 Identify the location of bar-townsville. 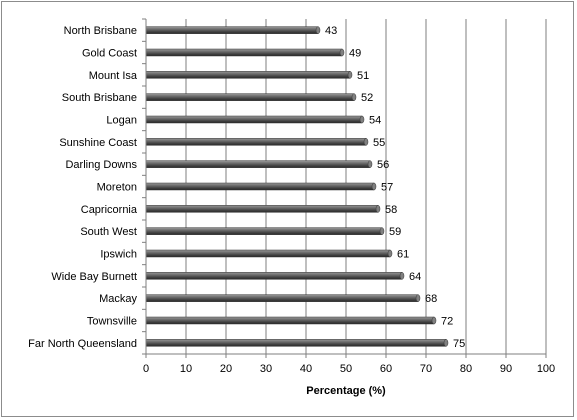
(290, 320).